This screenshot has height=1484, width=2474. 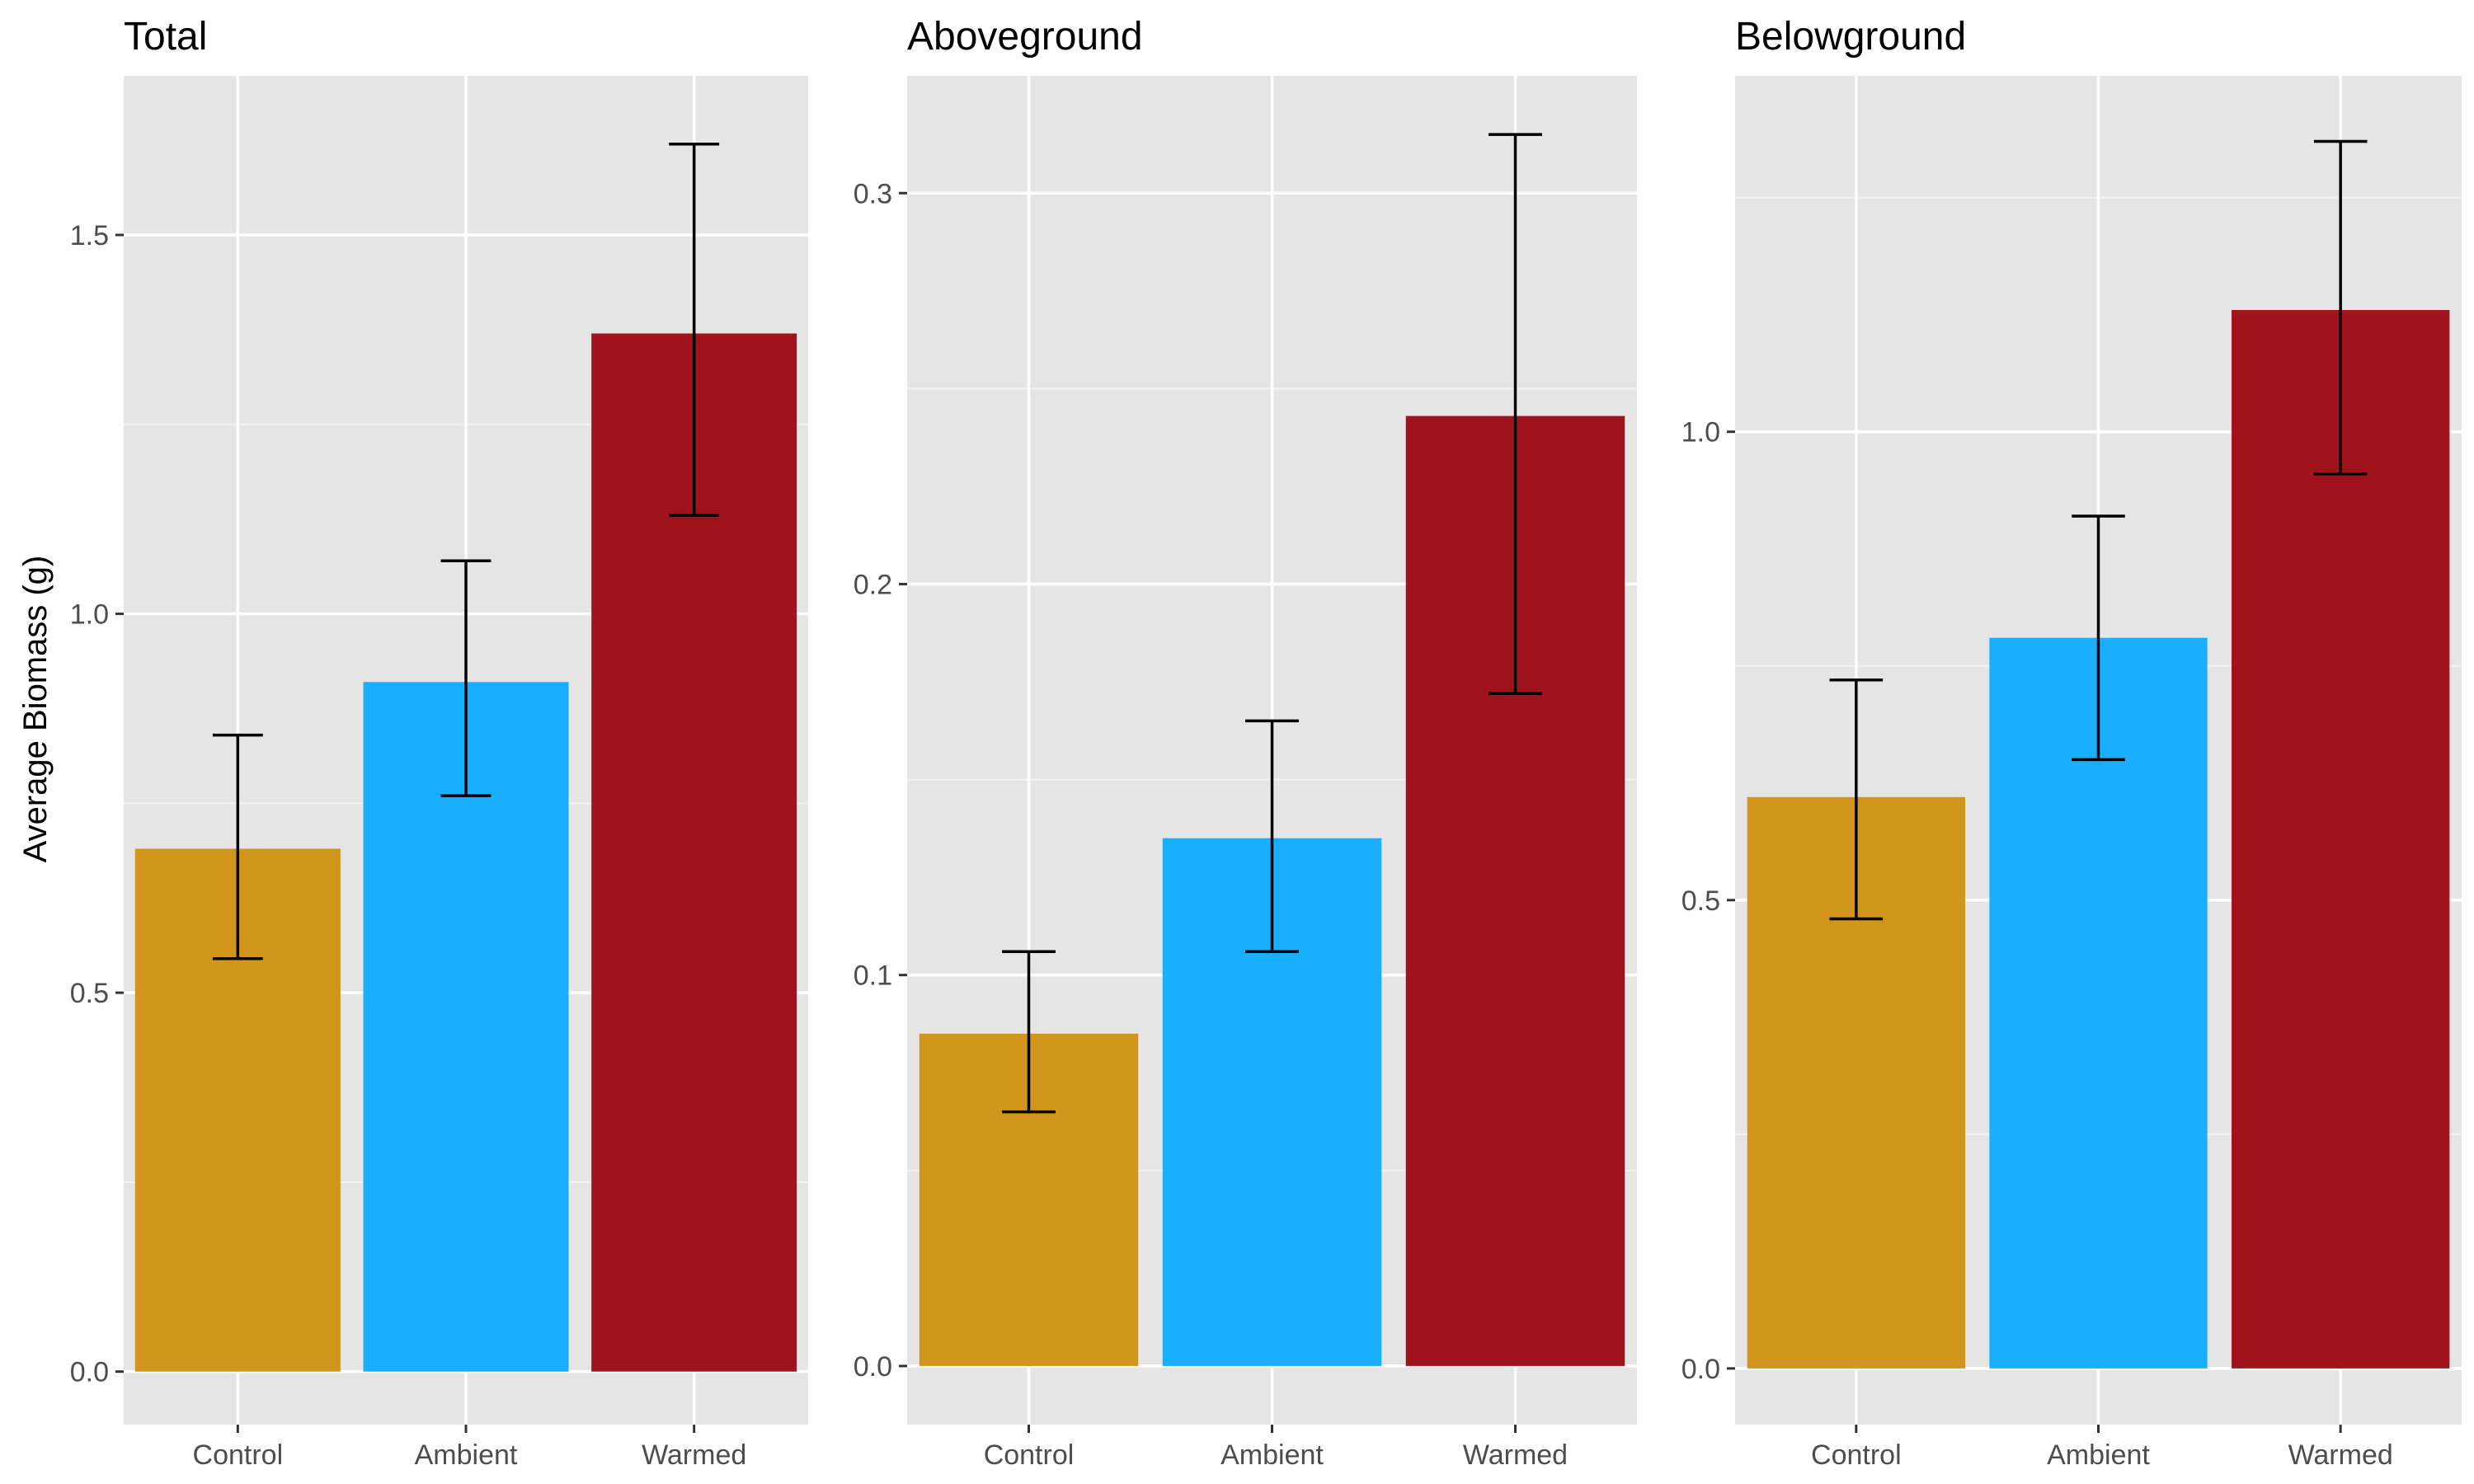 What do you see at coordinates (89, 235) in the screenshot?
I see `y-tick-label: 1.5` at bounding box center [89, 235].